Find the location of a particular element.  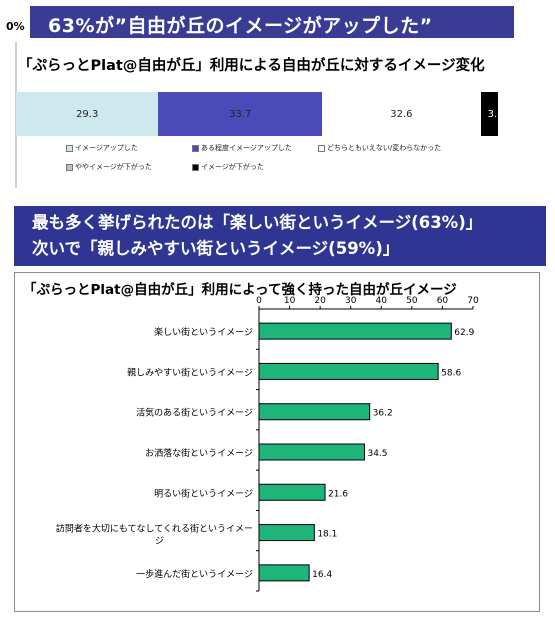

bar-value-label: 58.6 is located at coordinates (451, 373).